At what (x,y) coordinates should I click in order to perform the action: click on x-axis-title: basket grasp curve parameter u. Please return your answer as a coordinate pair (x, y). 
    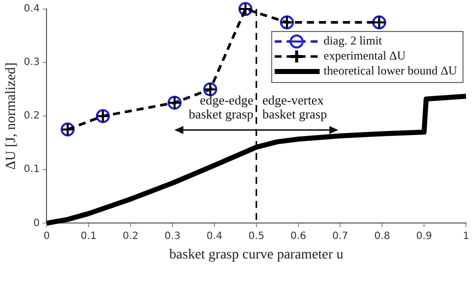
    Looking at the image, I should click on (256, 254).